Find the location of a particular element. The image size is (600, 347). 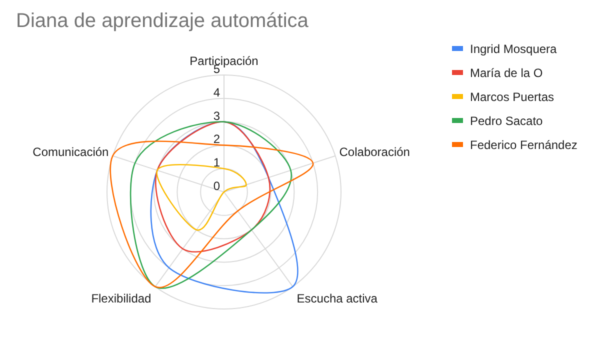

spoke-label: Escucha activa is located at coordinates (337, 299).